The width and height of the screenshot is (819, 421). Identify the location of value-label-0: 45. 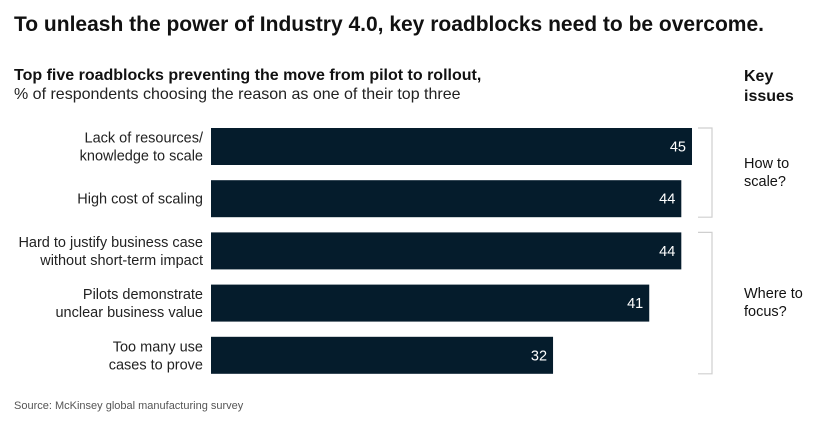
(678, 148).